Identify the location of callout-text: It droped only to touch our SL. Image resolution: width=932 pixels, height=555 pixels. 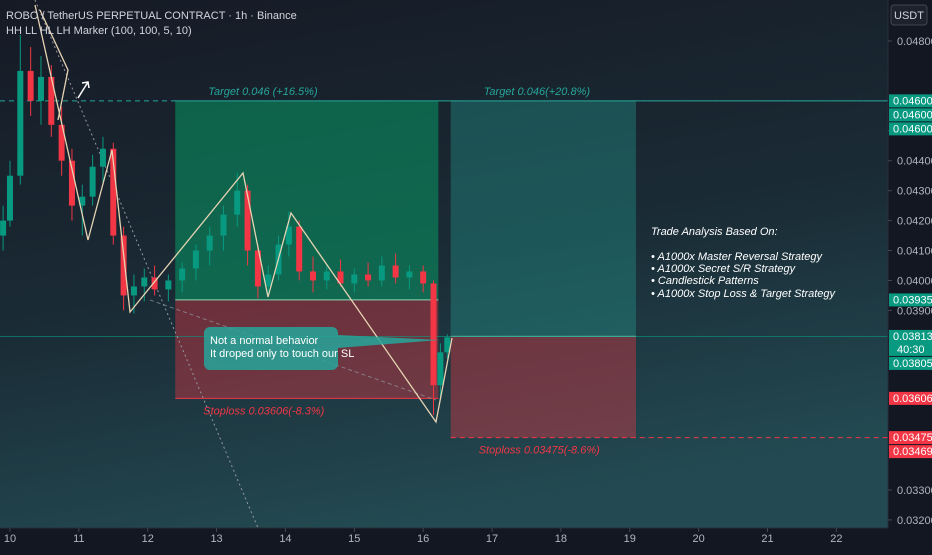
(282, 354).